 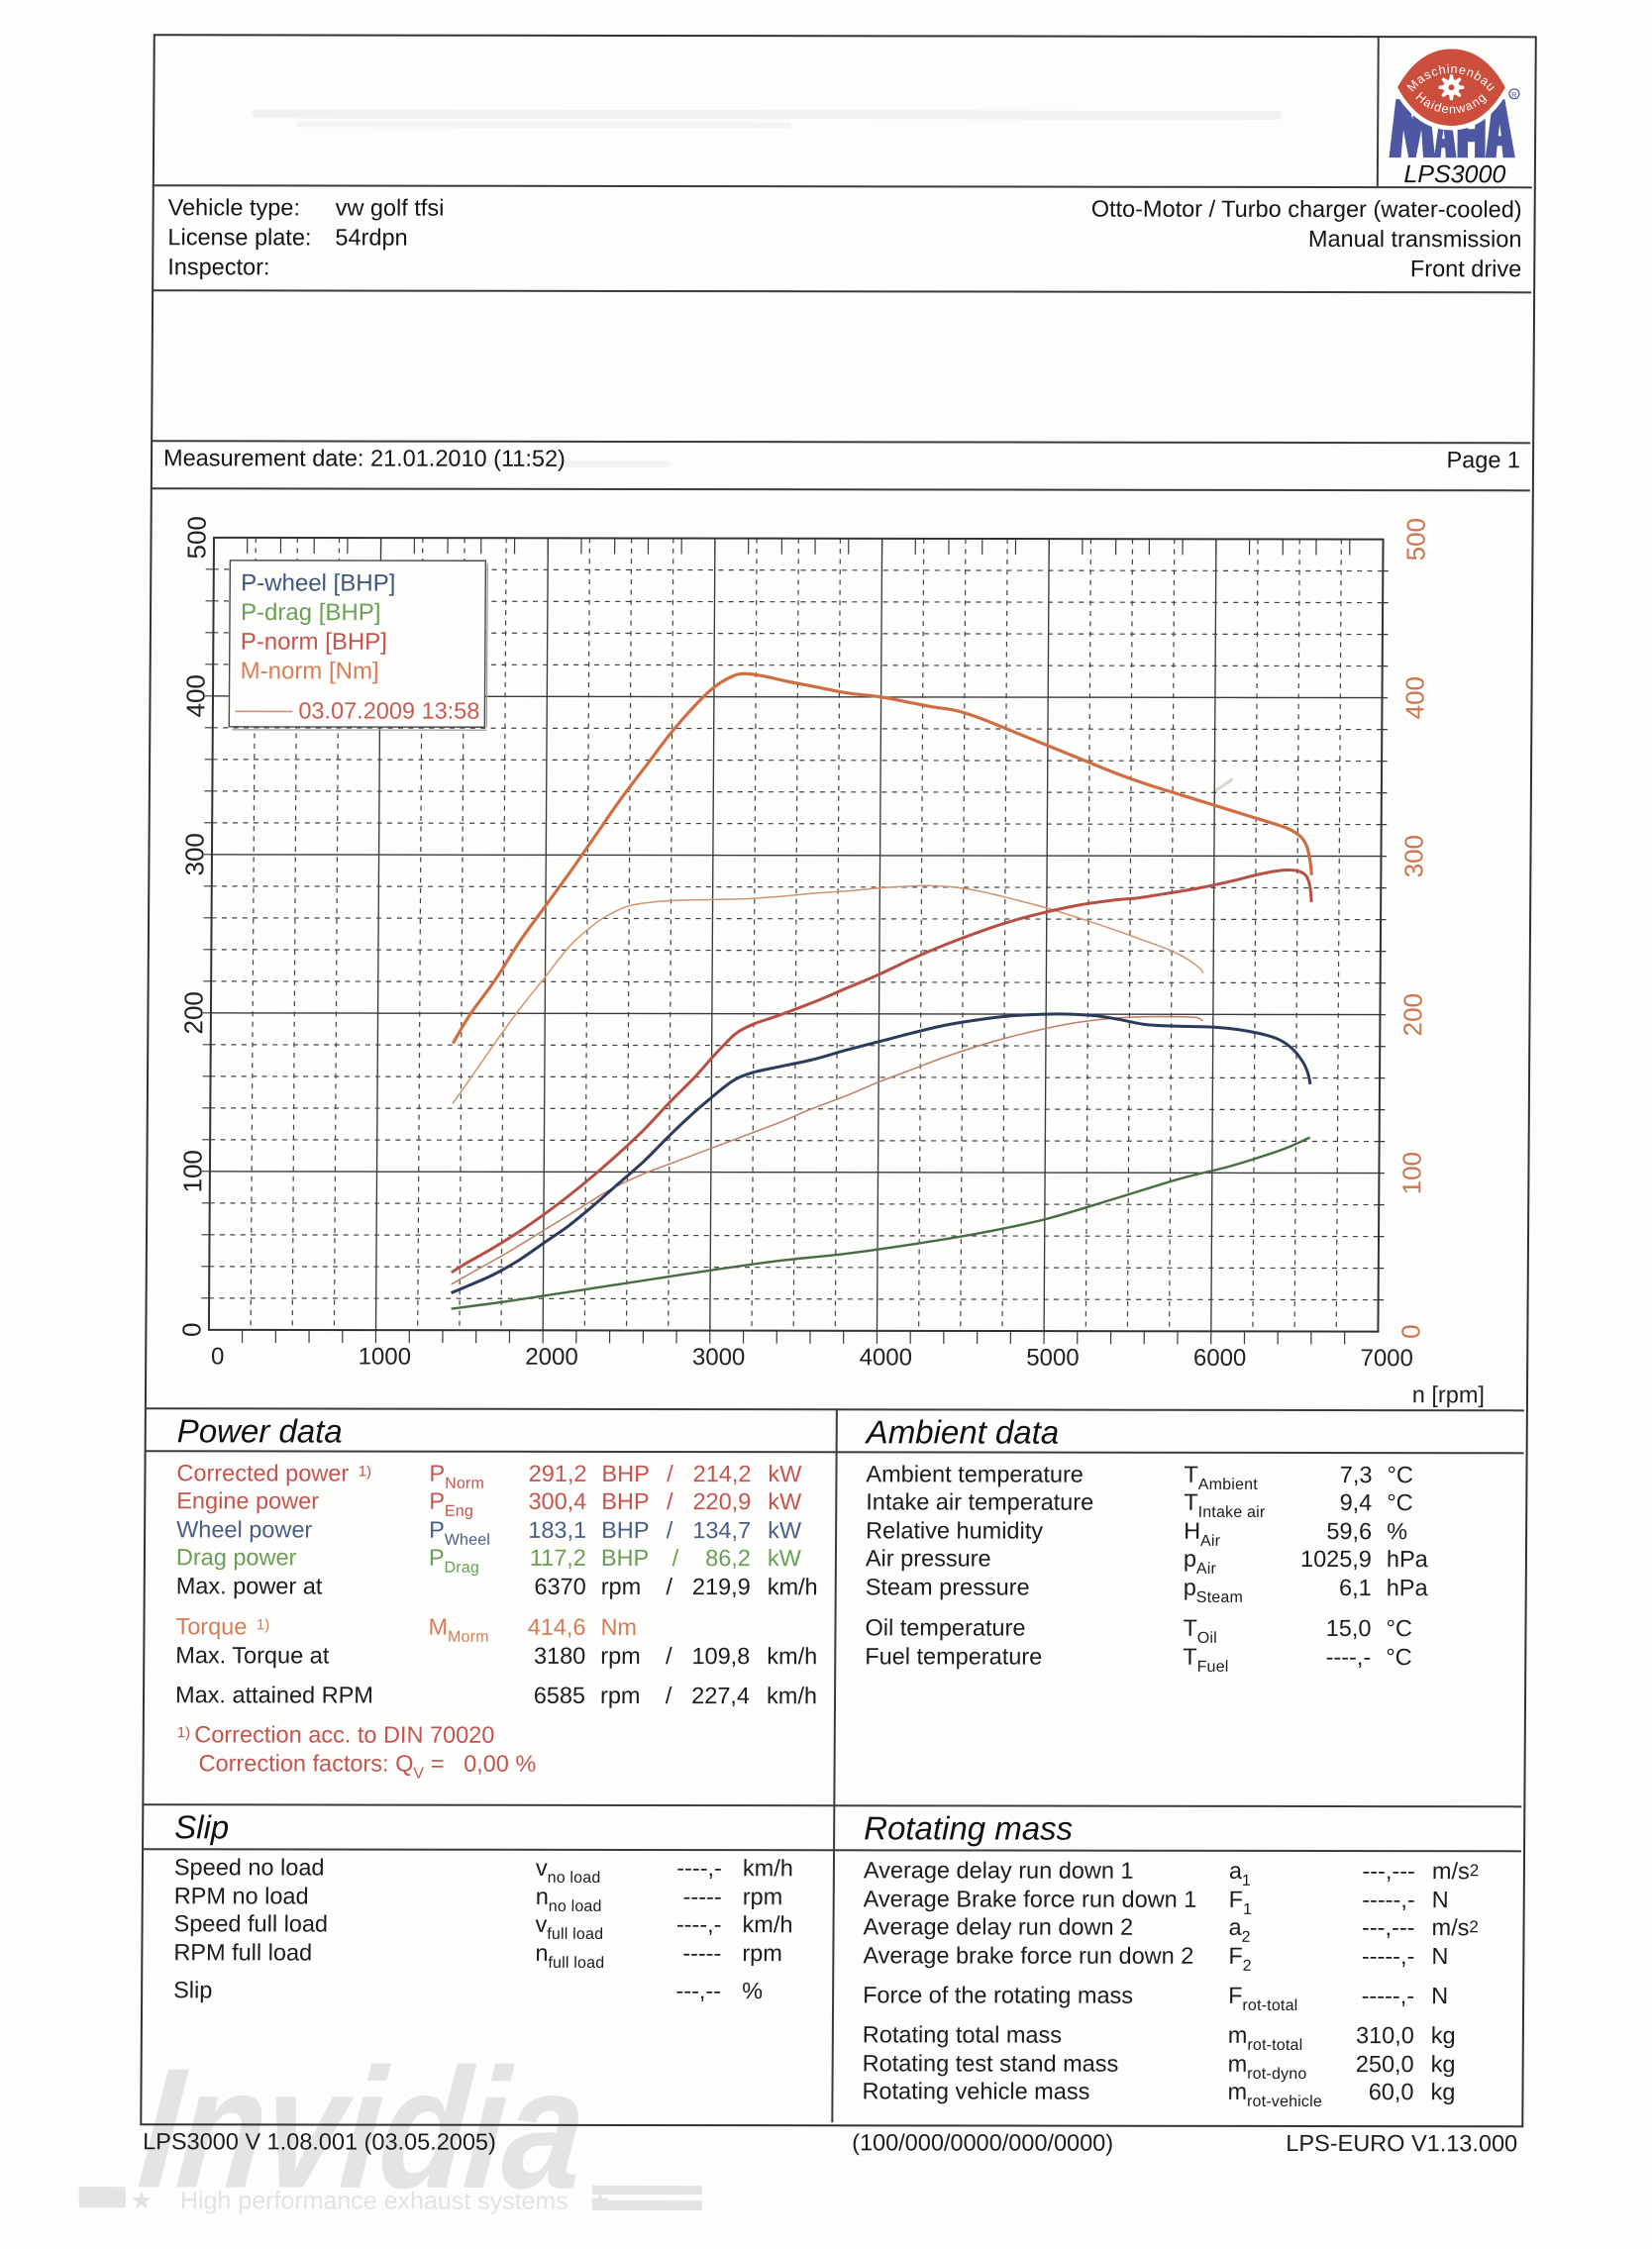 What do you see at coordinates (318, 582) in the screenshot?
I see `svg-text: P-wheel [BHP]` at bounding box center [318, 582].